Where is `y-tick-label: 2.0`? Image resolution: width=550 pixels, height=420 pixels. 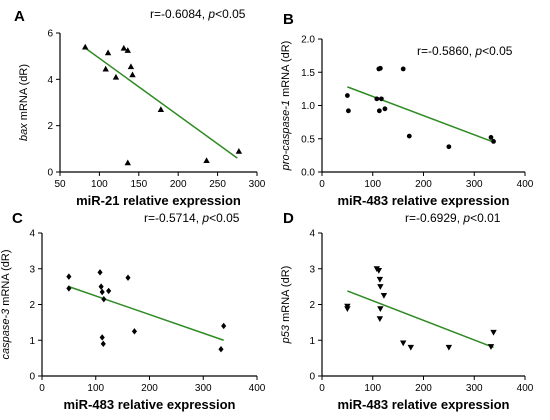 y-tick-label: 2.0 is located at coordinates (308, 40).